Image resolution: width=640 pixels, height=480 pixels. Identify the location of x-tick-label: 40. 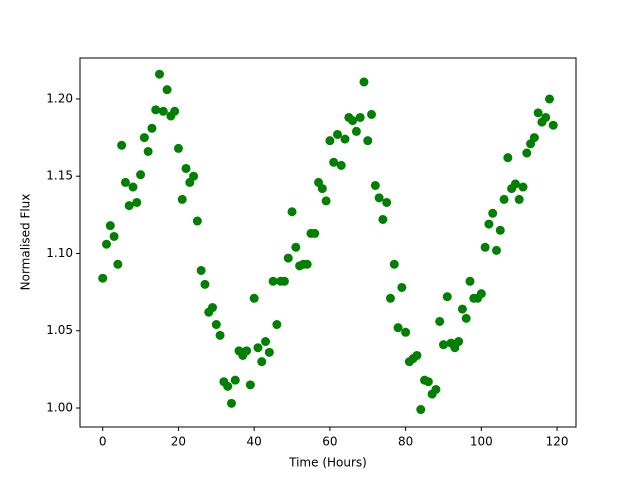
(254, 442).